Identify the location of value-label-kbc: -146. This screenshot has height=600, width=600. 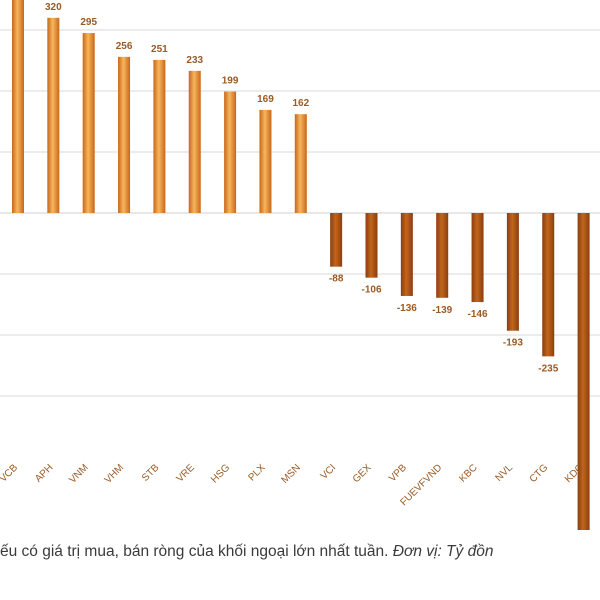
(478, 314).